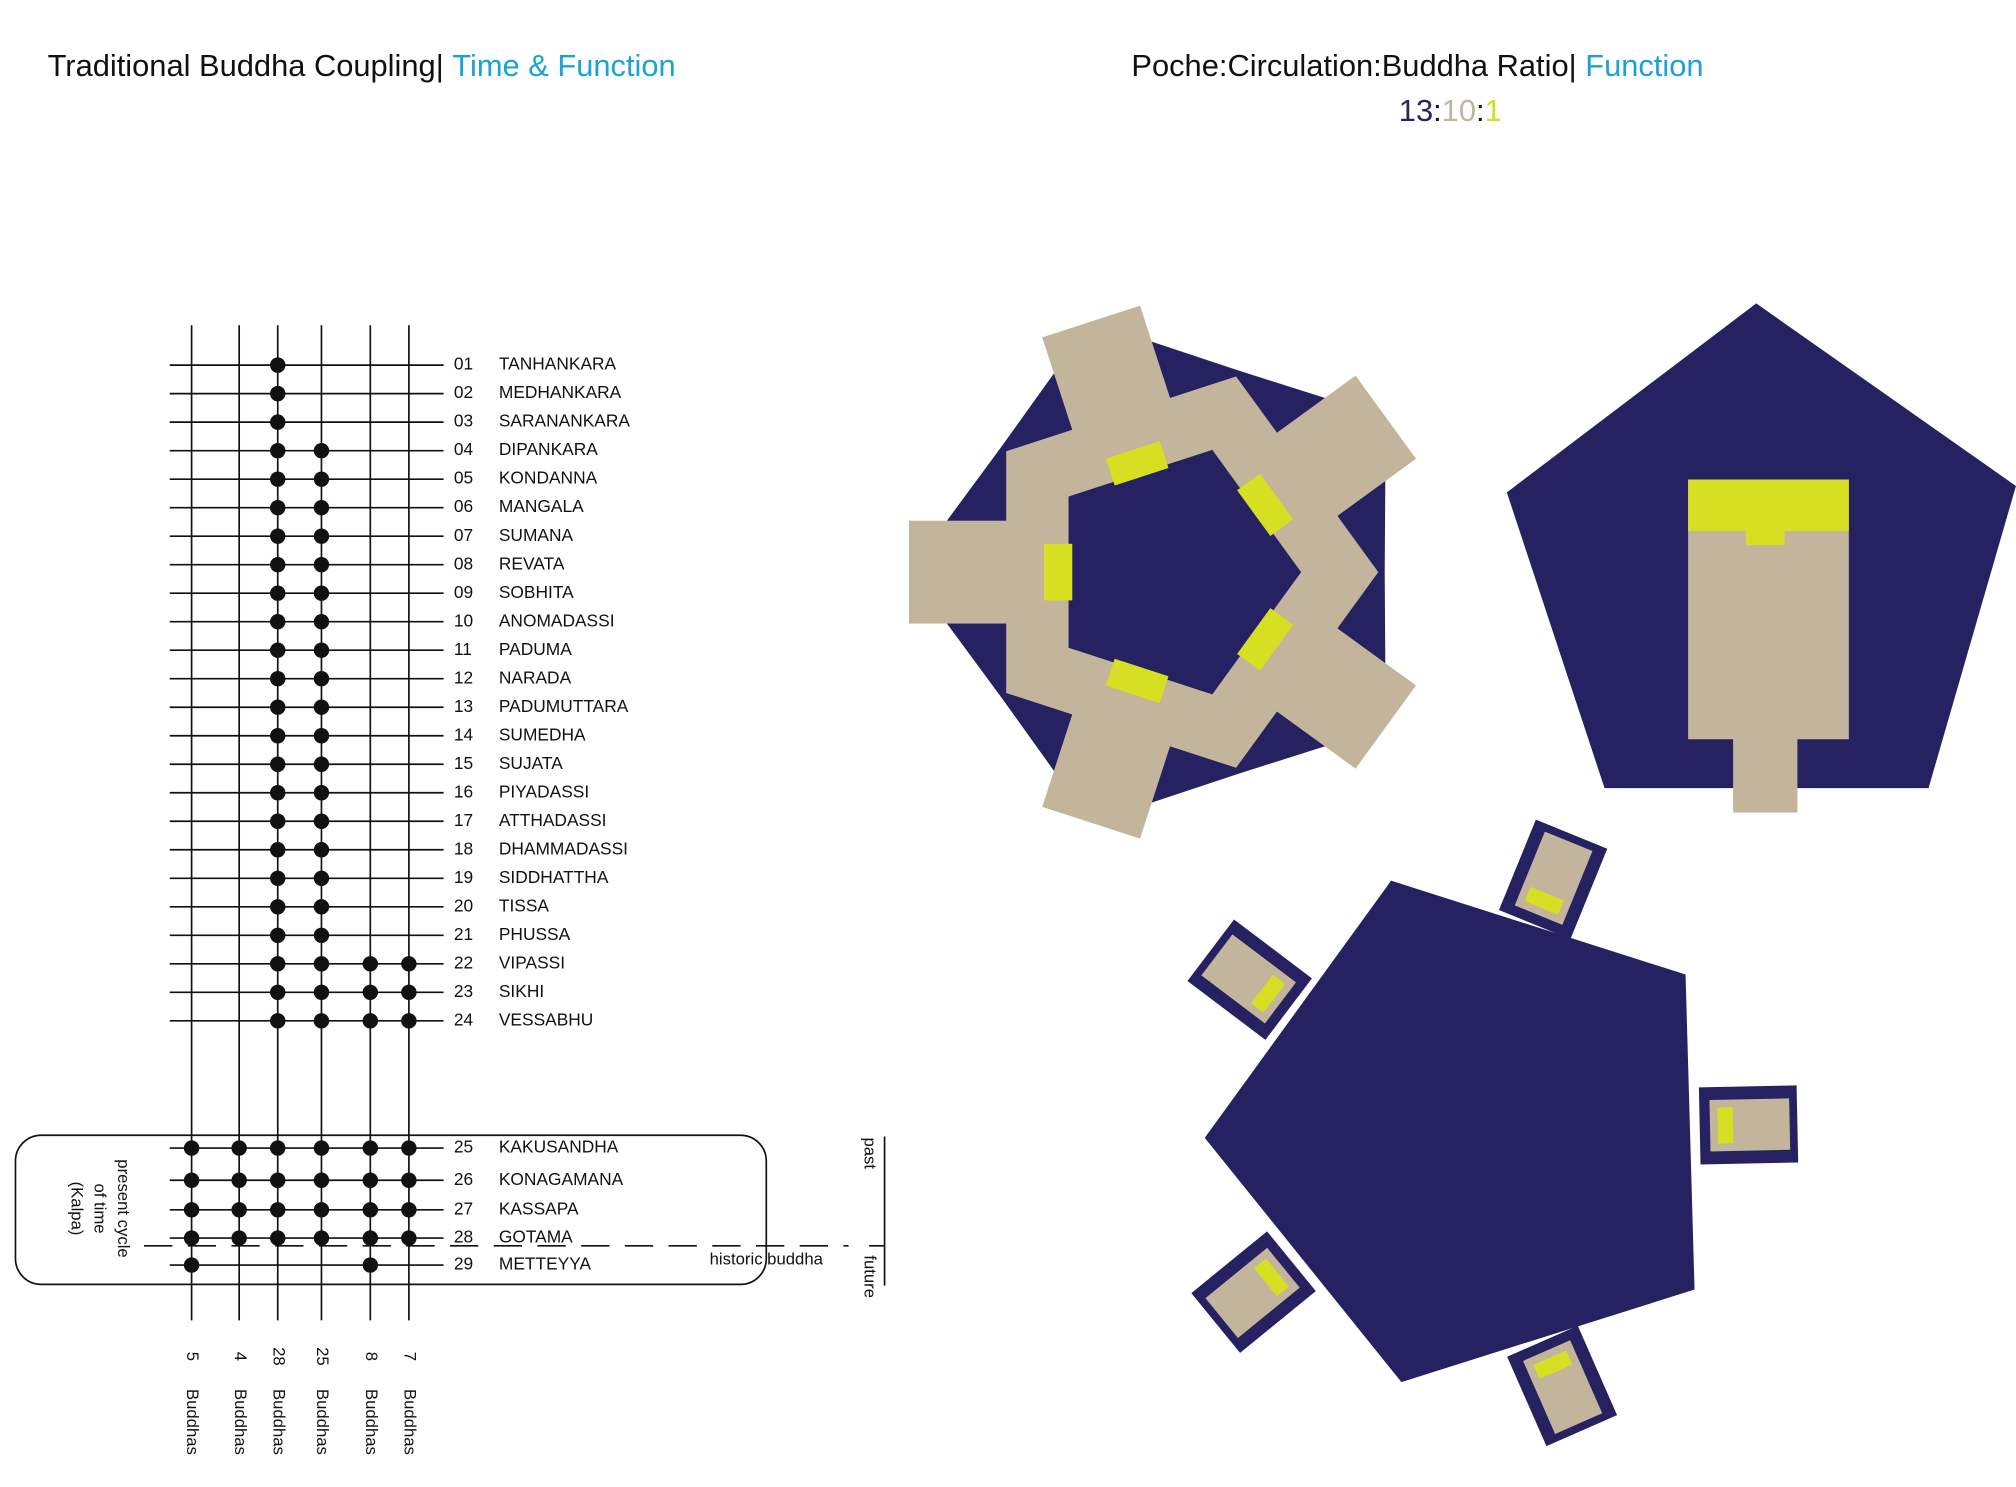 The image size is (2016, 1487). What do you see at coordinates (463, 791) in the screenshot?
I see `buddha-number: 16` at bounding box center [463, 791].